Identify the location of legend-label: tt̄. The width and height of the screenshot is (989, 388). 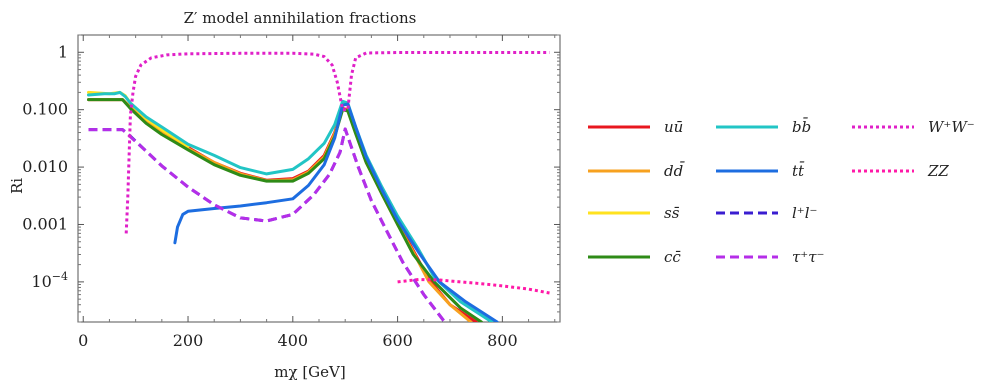
(798, 171).